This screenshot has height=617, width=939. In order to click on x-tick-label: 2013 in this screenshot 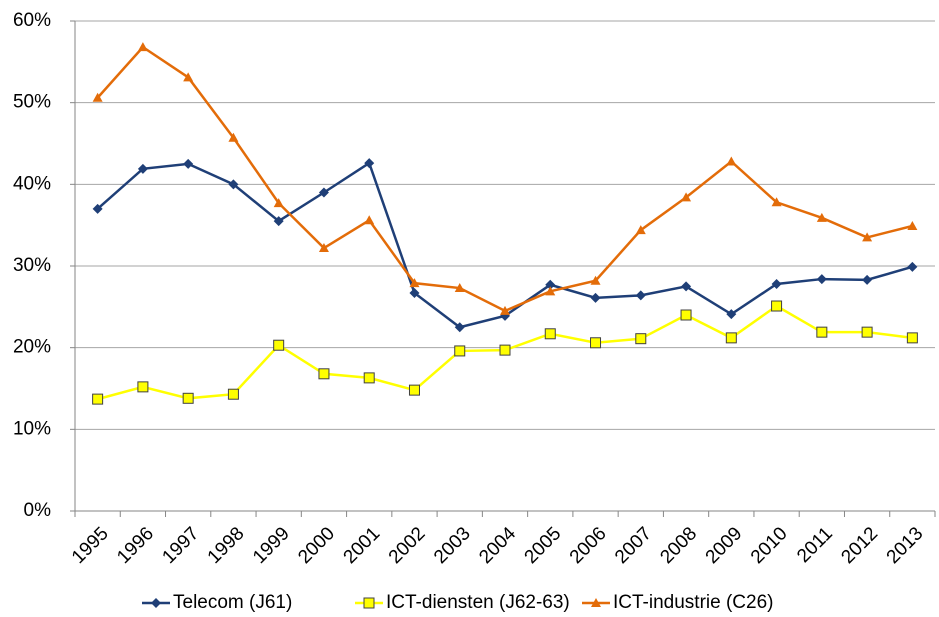, I will do `click(905, 545)`.